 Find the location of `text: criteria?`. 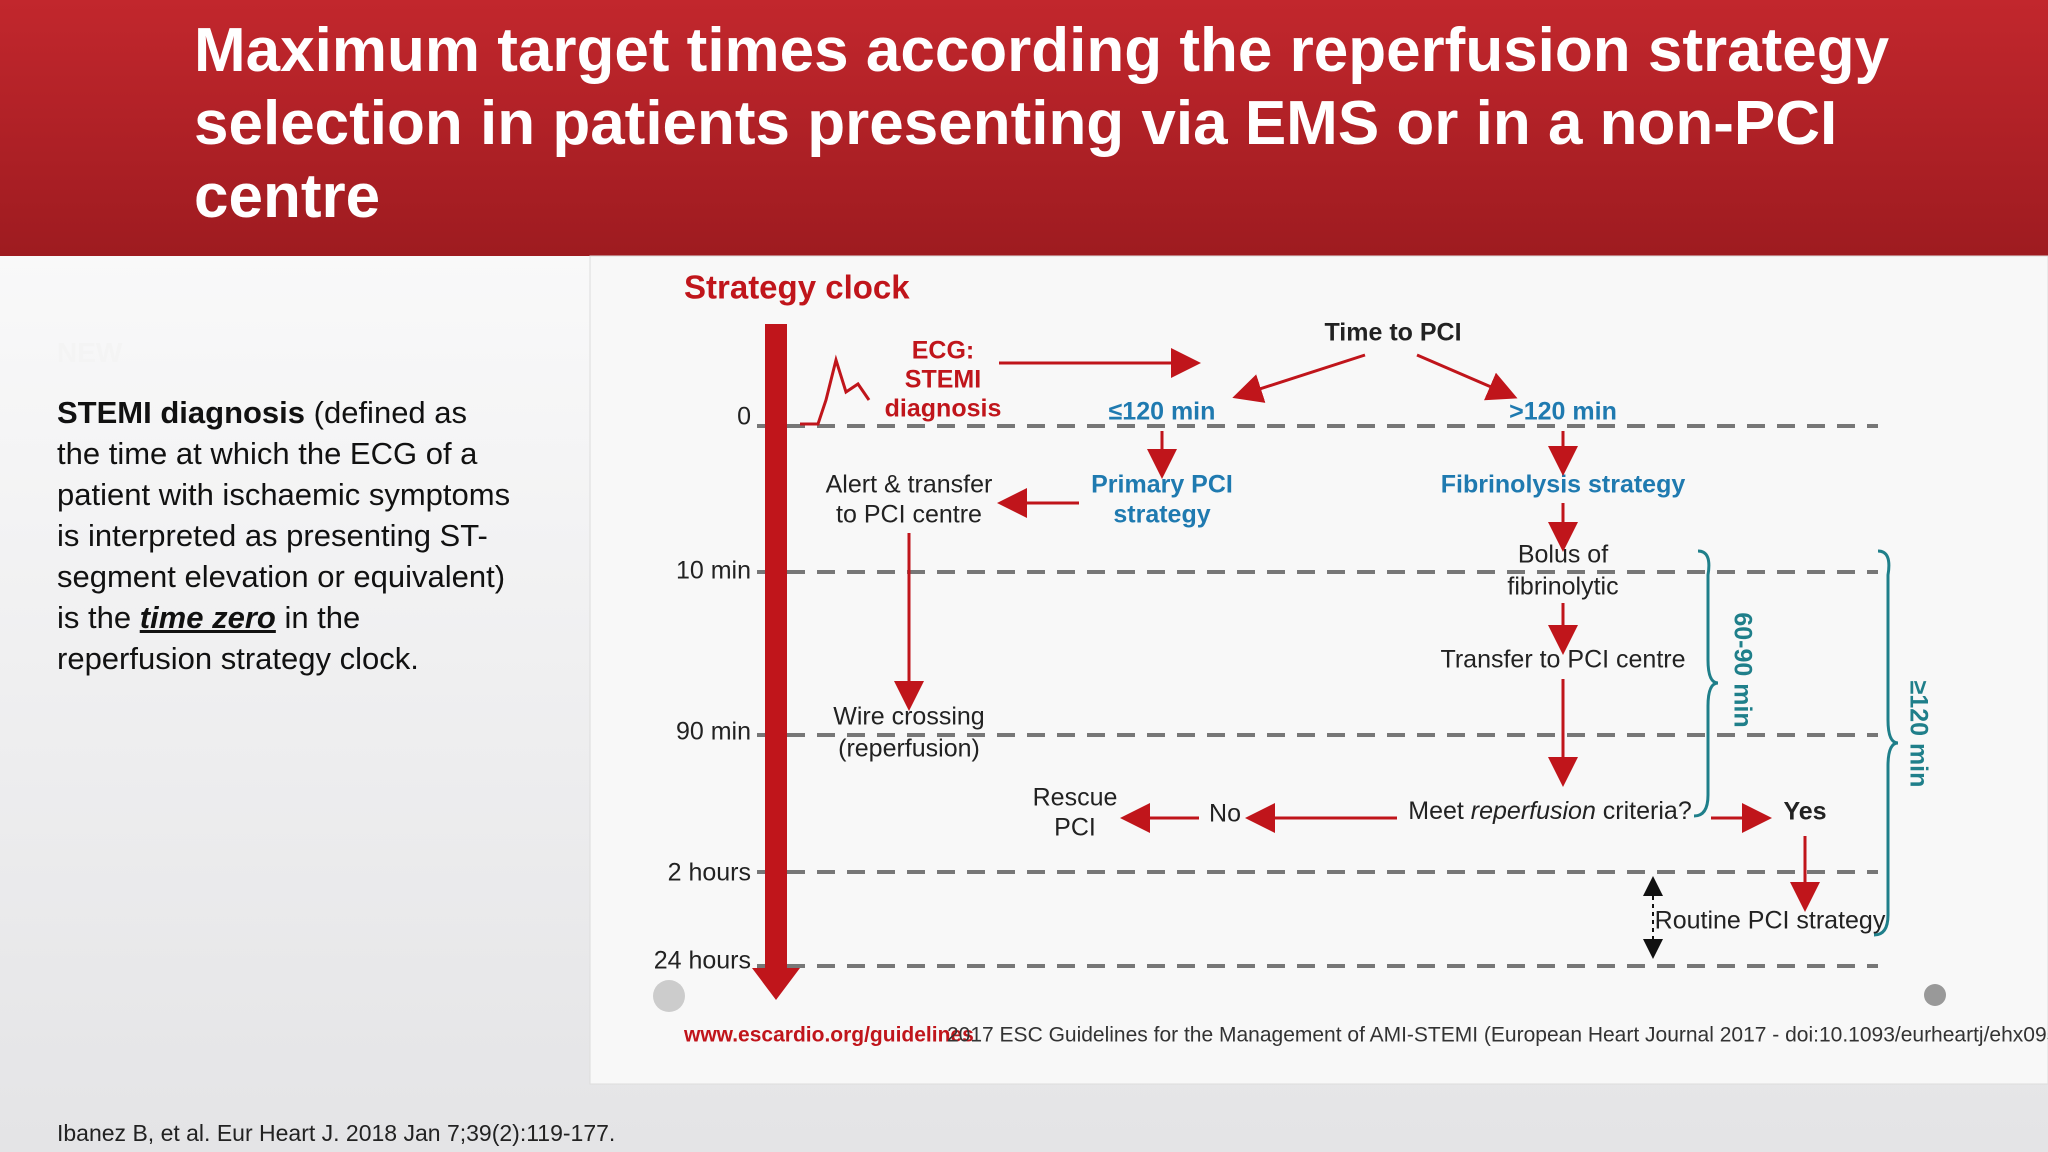

text: criteria? is located at coordinates (1644, 811).